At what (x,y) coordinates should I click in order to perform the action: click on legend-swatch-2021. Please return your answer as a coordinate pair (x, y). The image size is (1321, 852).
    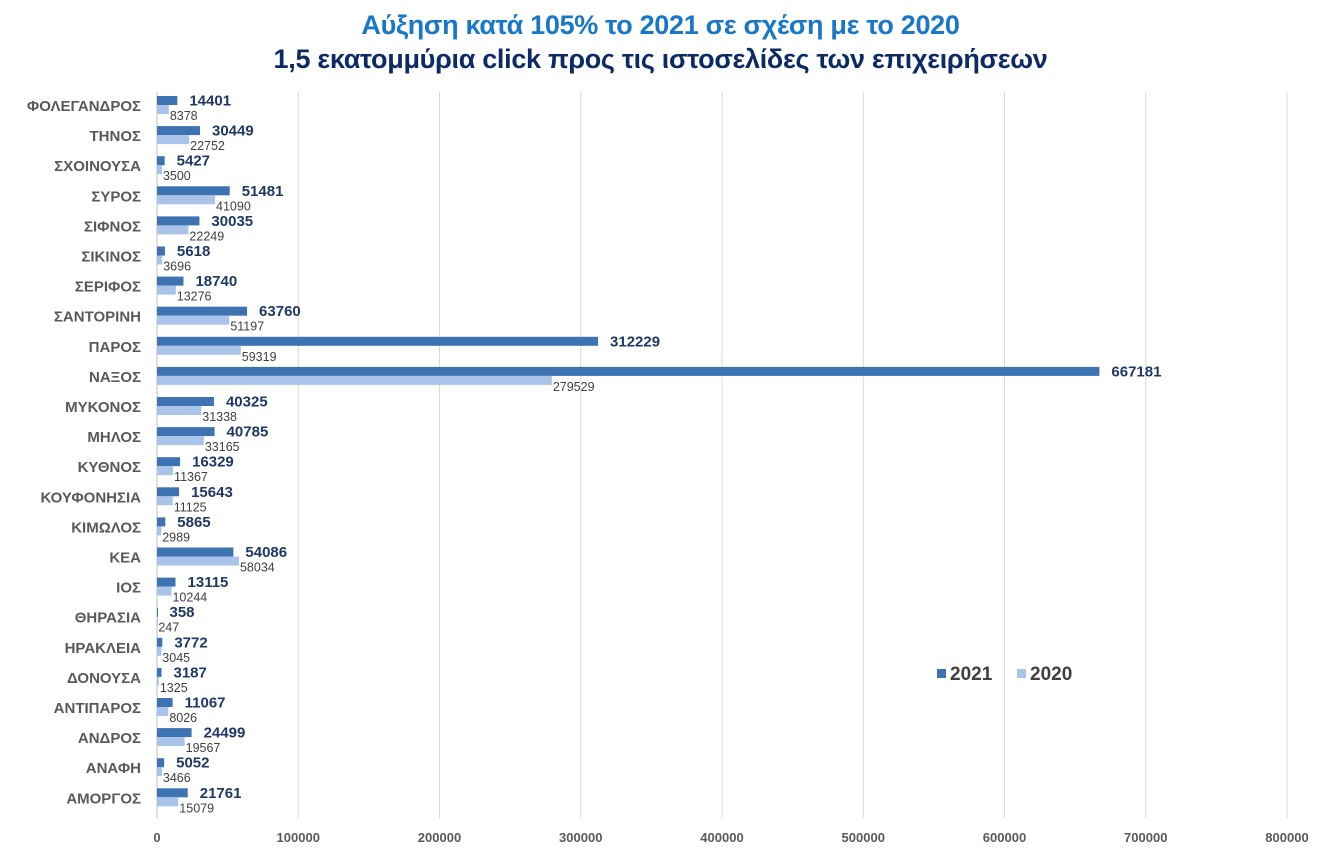
    Looking at the image, I should click on (941, 673).